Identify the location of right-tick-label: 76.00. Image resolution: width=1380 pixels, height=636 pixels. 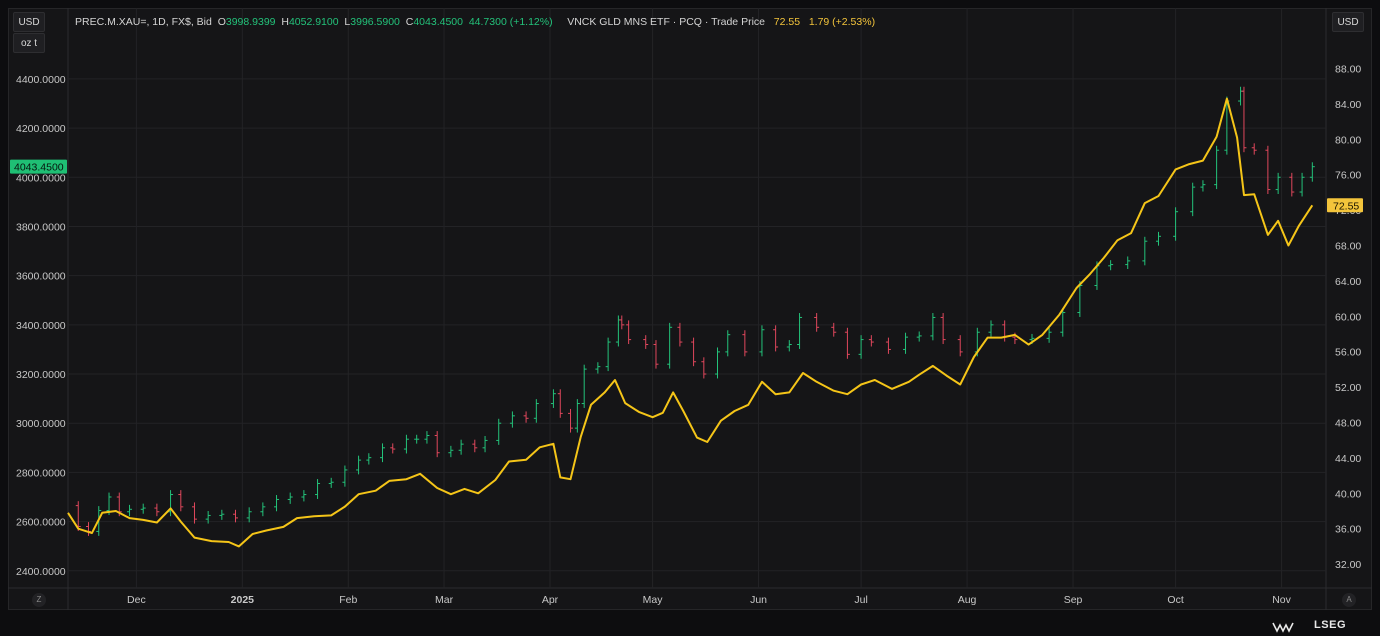
(1348, 176).